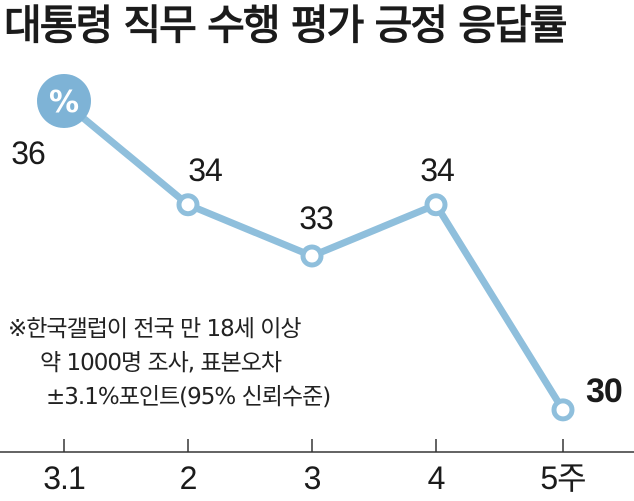 This screenshot has height=501, width=634. I want to click on x-tick-label: 3.1, so click(64, 478).